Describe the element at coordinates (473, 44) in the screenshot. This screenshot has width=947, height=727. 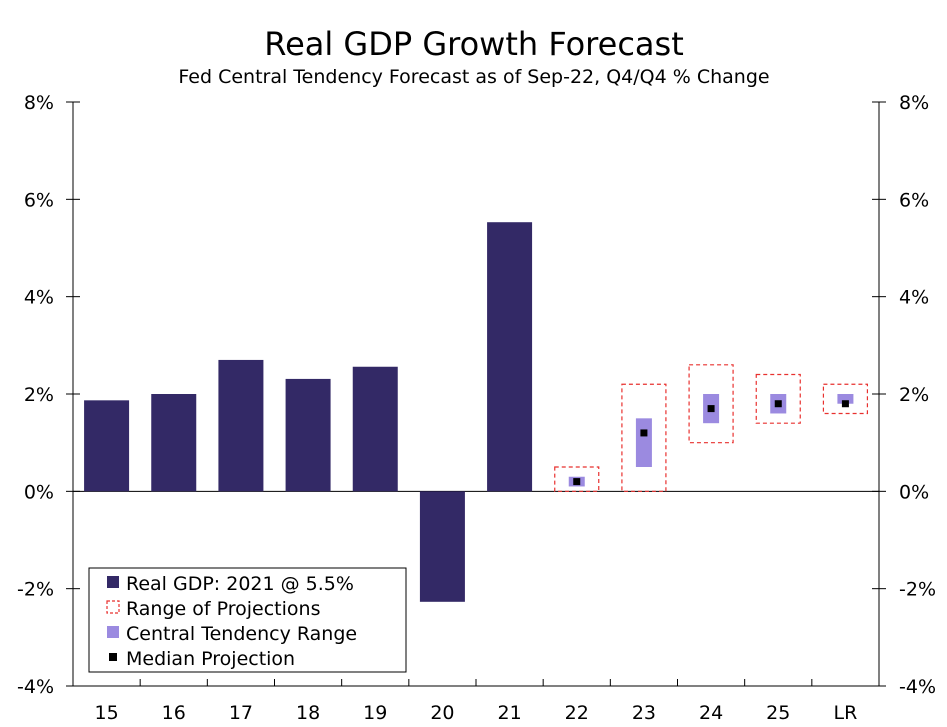
I see `chart-title: Real GDP Growth Forecast` at that location.